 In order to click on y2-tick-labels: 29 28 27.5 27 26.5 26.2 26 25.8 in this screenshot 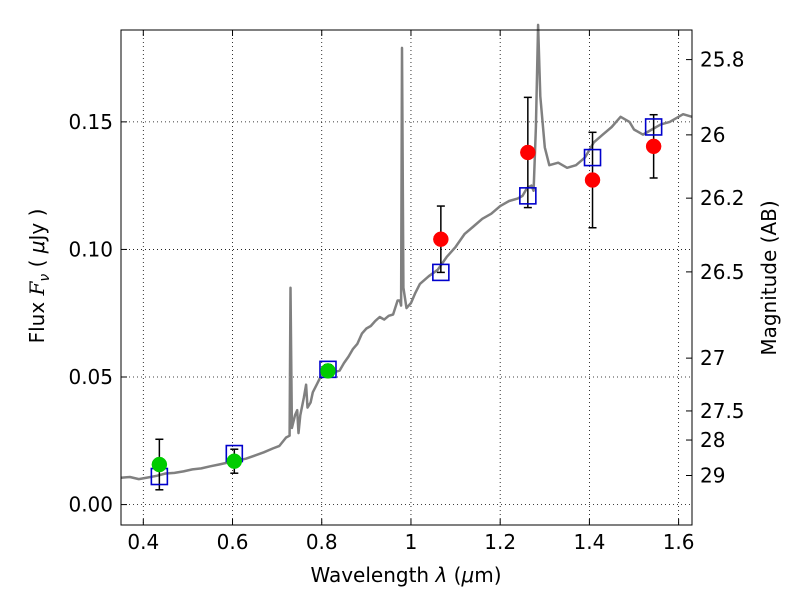, I will do `click(722, 268)`.